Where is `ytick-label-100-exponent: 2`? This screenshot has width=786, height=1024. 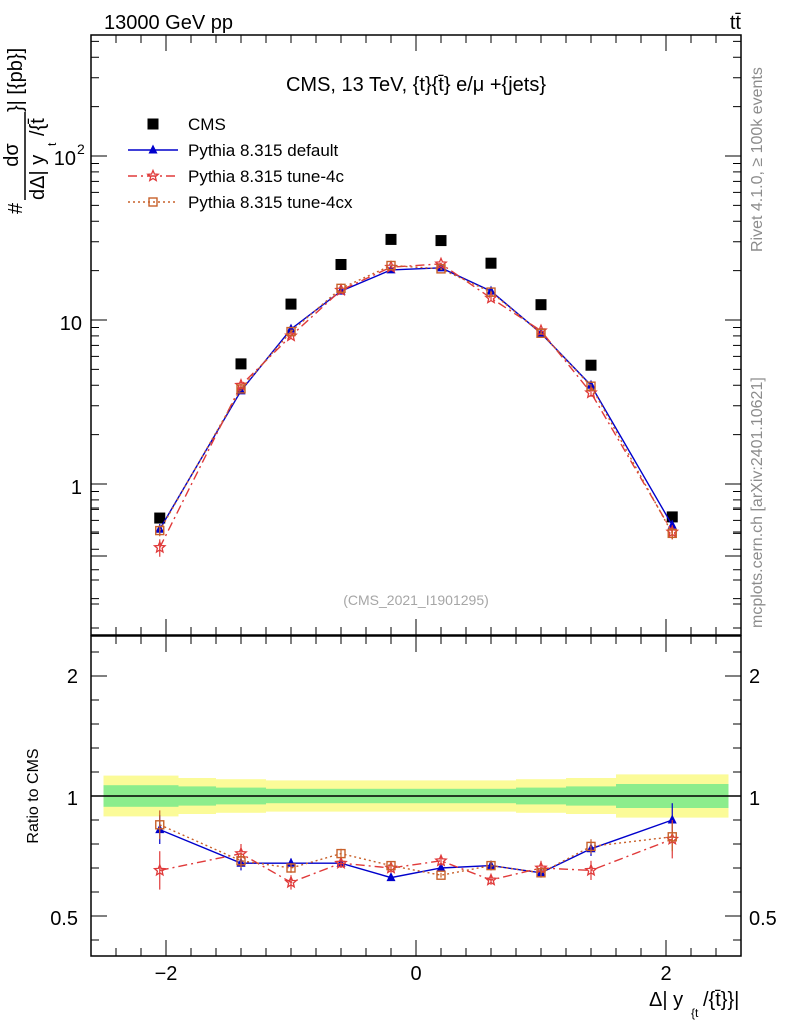
ytick-label-100-exponent: 2 is located at coordinates (81, 149).